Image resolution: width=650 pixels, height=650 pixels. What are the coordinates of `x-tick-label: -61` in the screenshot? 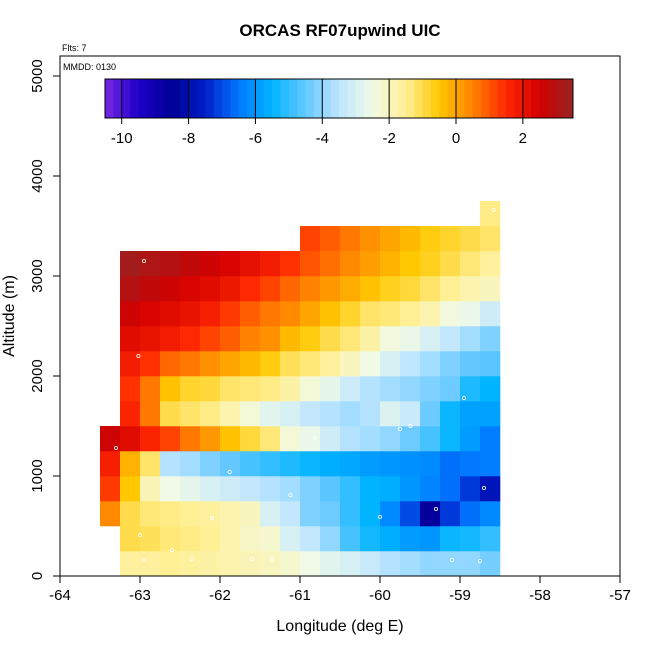 It's located at (300, 595).